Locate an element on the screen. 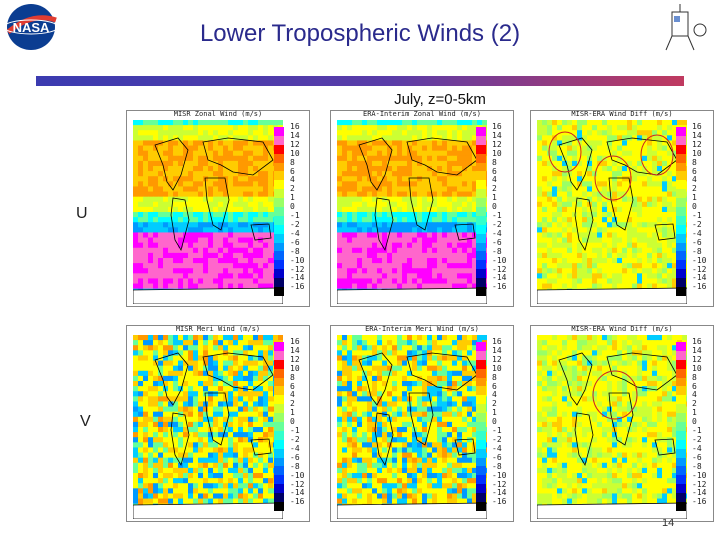 The height and width of the screenshot is (540, 720). slide-subtitle: July, z=0-5km is located at coordinates (440, 99).